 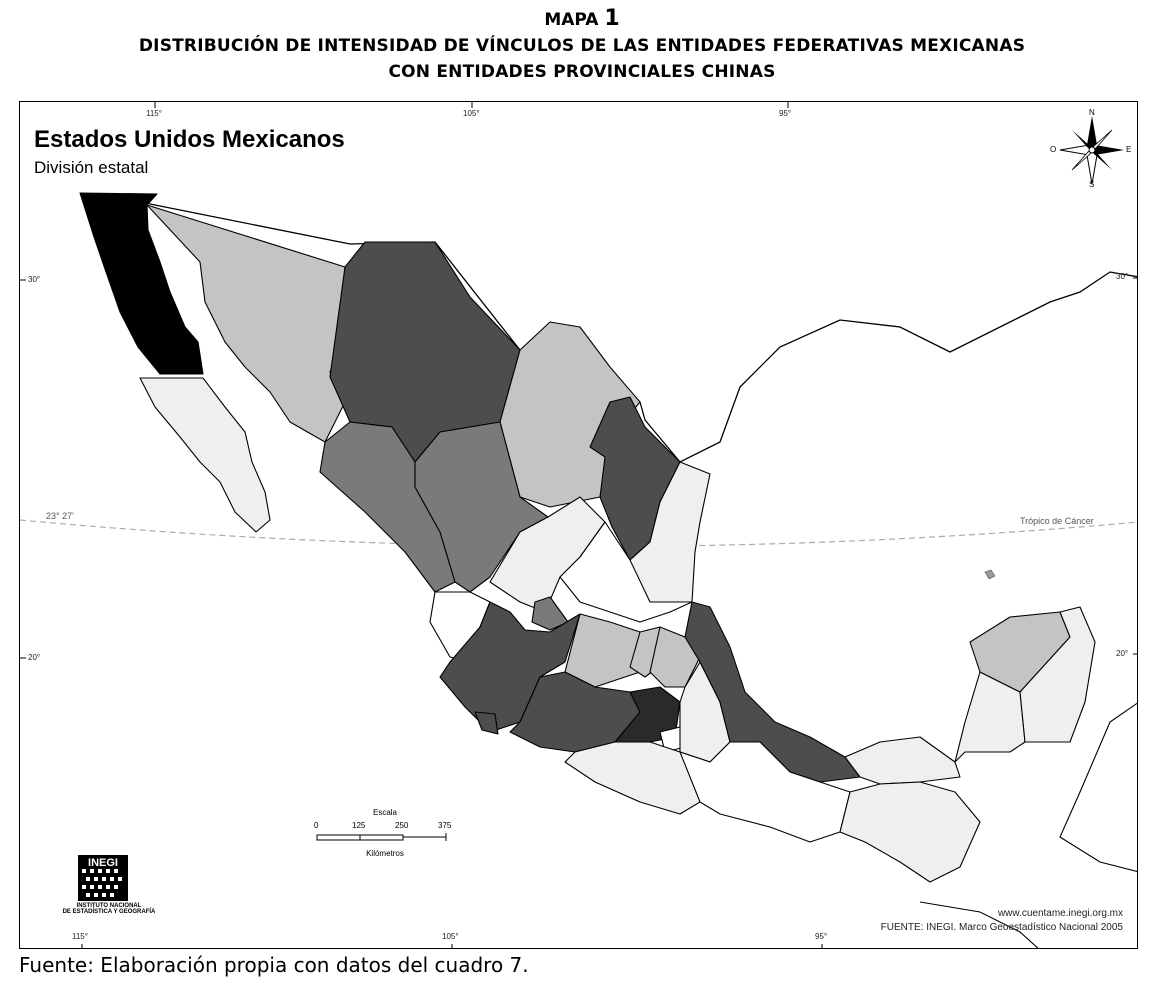 I want to click on coord-bottom-95: 95°, so click(x=821, y=936).